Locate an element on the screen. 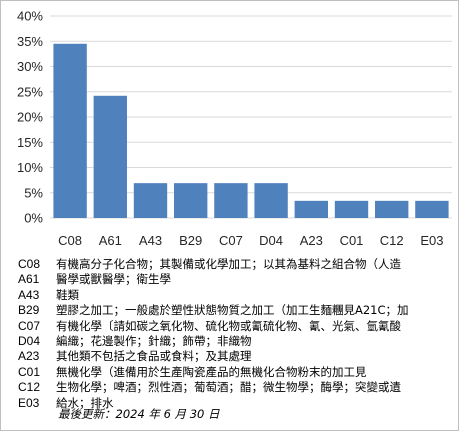 The height and width of the screenshot is (431, 459). legend-row: C12 生物化學；啤酒；烈性酒；葡萄酒；醋；微生物學；酶學；突變或遺 is located at coordinates (238, 387).